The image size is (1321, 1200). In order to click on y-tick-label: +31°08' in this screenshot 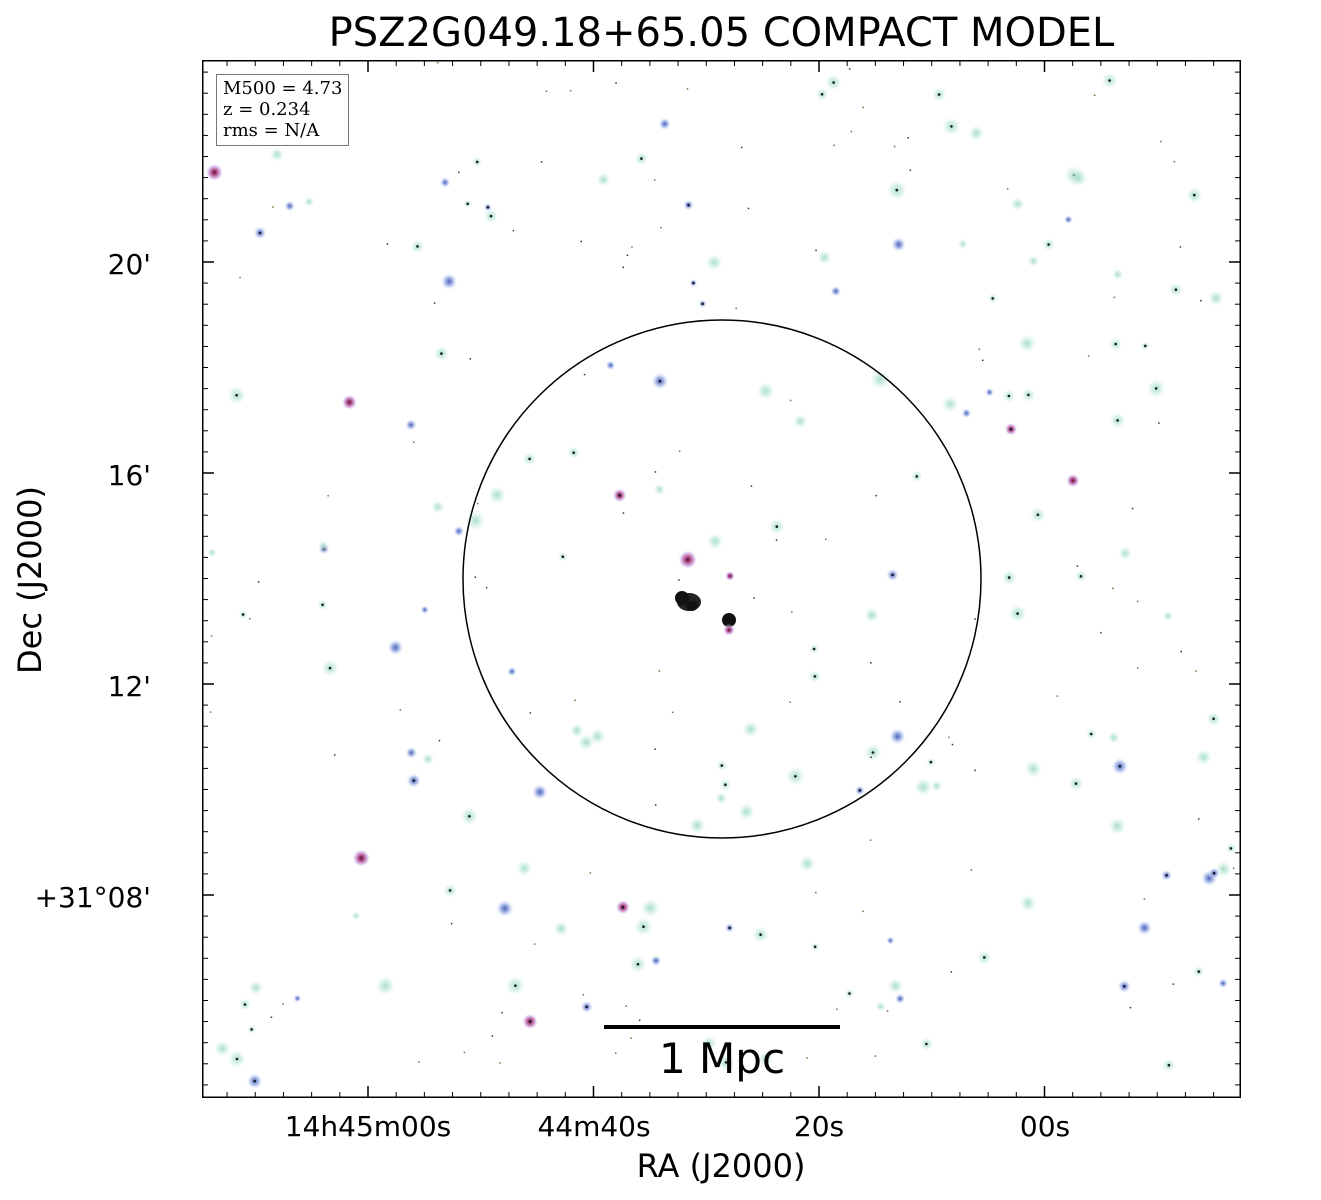, I will do `click(92, 897)`.